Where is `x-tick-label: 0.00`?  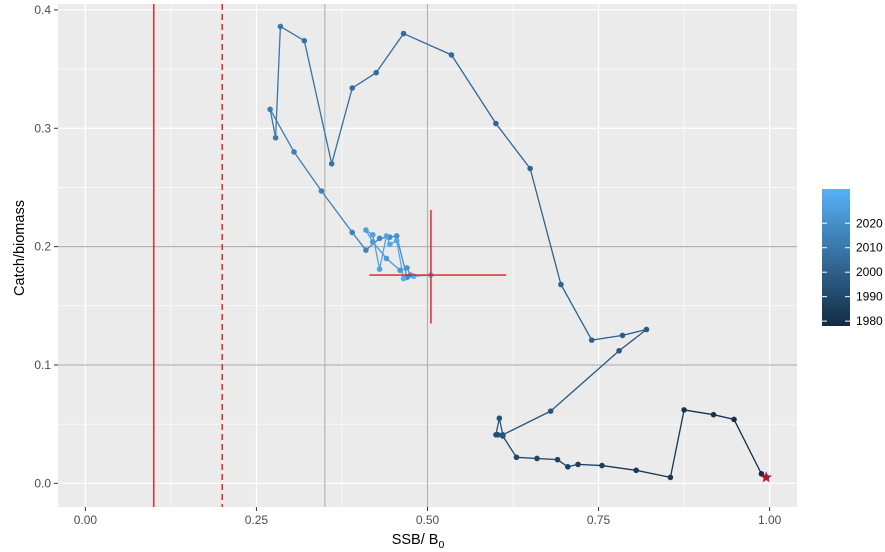 x-tick-label: 0.00 is located at coordinates (86, 520).